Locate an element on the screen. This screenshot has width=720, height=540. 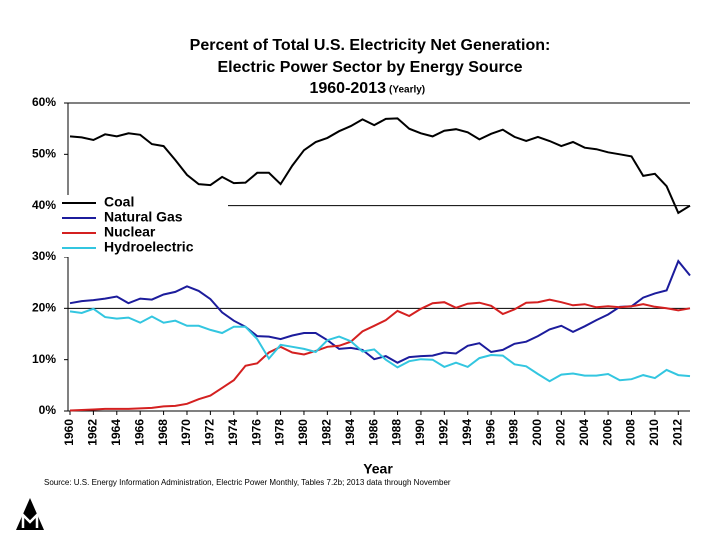
x-tick-label: 1960 is located at coordinates (69, 432).